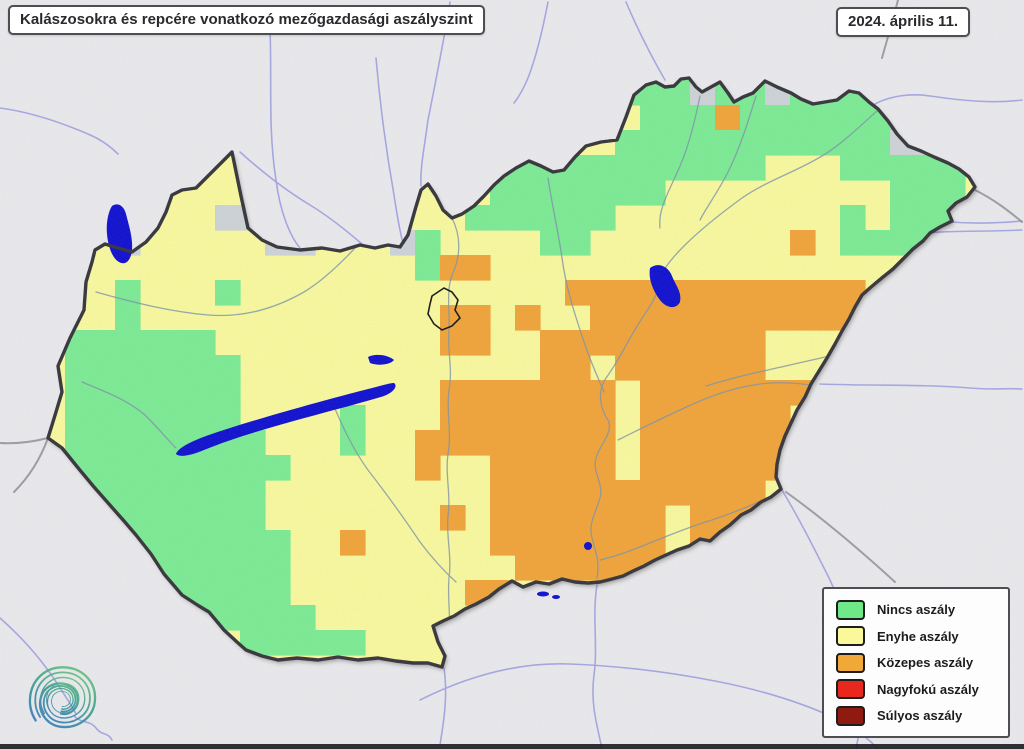 The width and height of the screenshot is (1024, 749). I want to click on bottom-frame-line, so click(512, 746).